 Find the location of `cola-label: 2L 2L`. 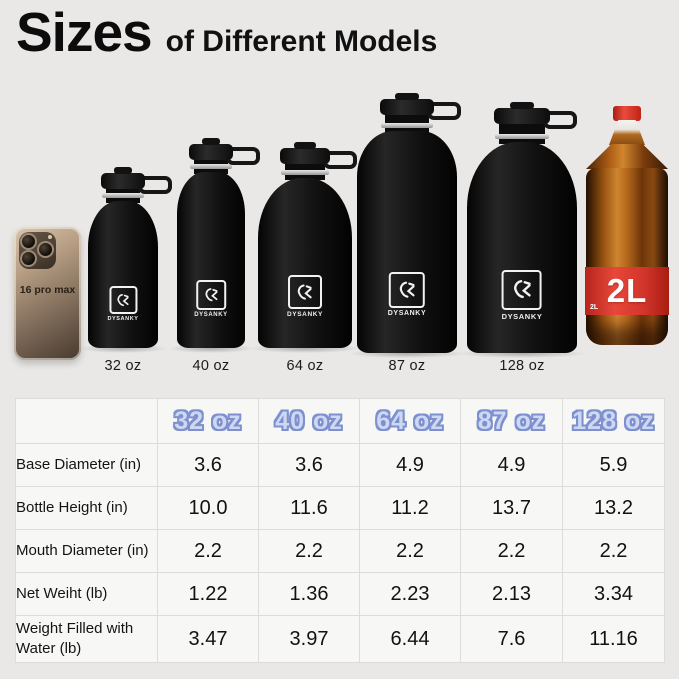

cola-label: 2L 2L is located at coordinates (627, 291).